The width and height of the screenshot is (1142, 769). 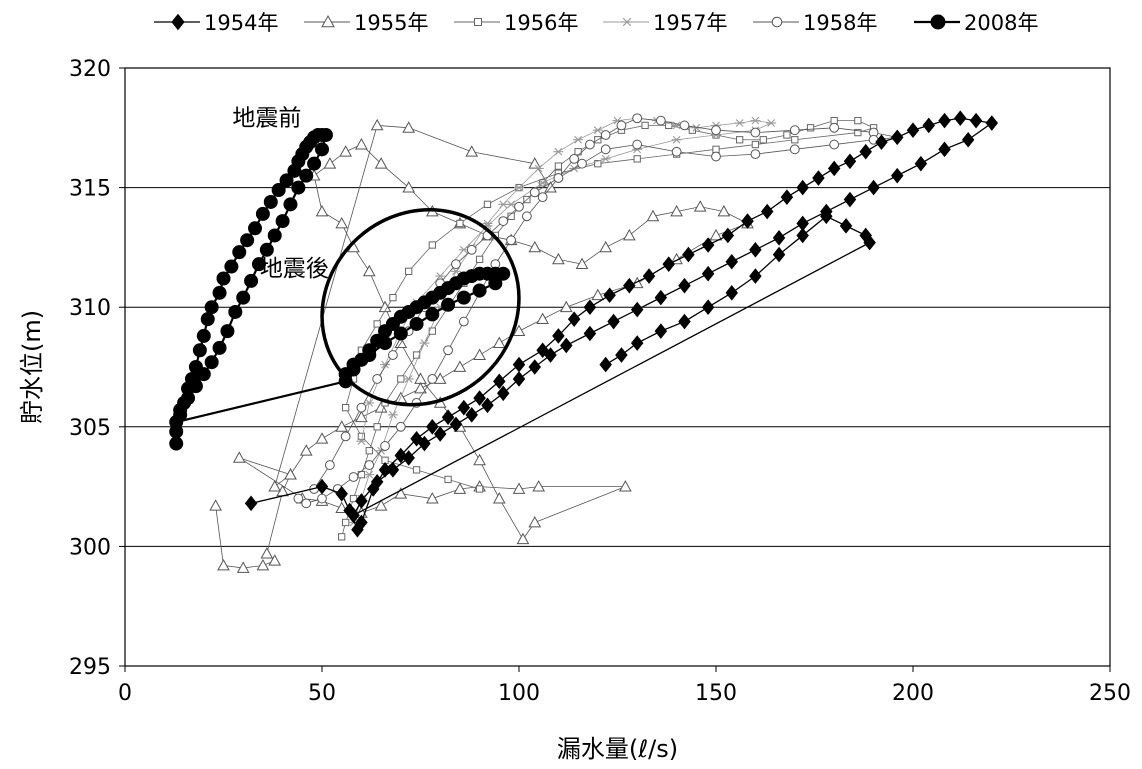 What do you see at coordinates (716, 693) in the screenshot?
I see `x-tick-label: 150` at bounding box center [716, 693].